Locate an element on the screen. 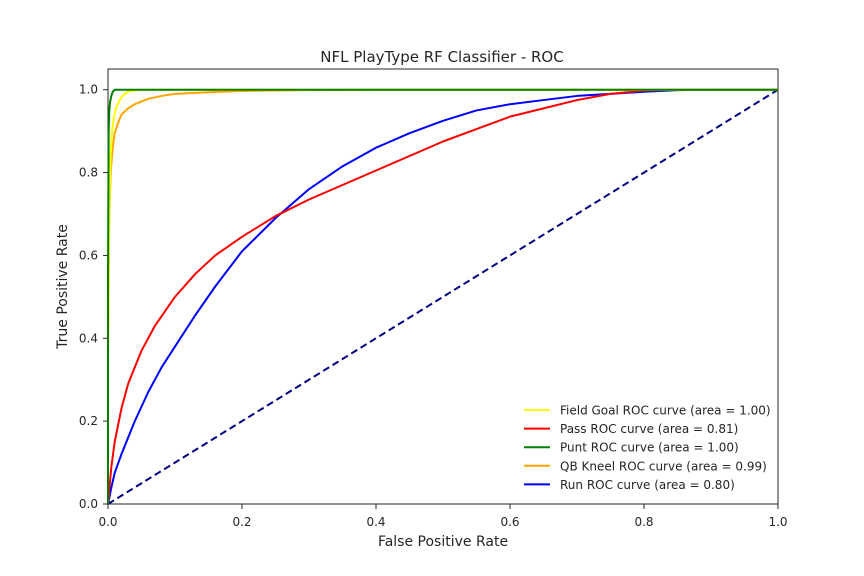  legend-label: Field Goal ROC curve (area = 1.00) is located at coordinates (665, 411).